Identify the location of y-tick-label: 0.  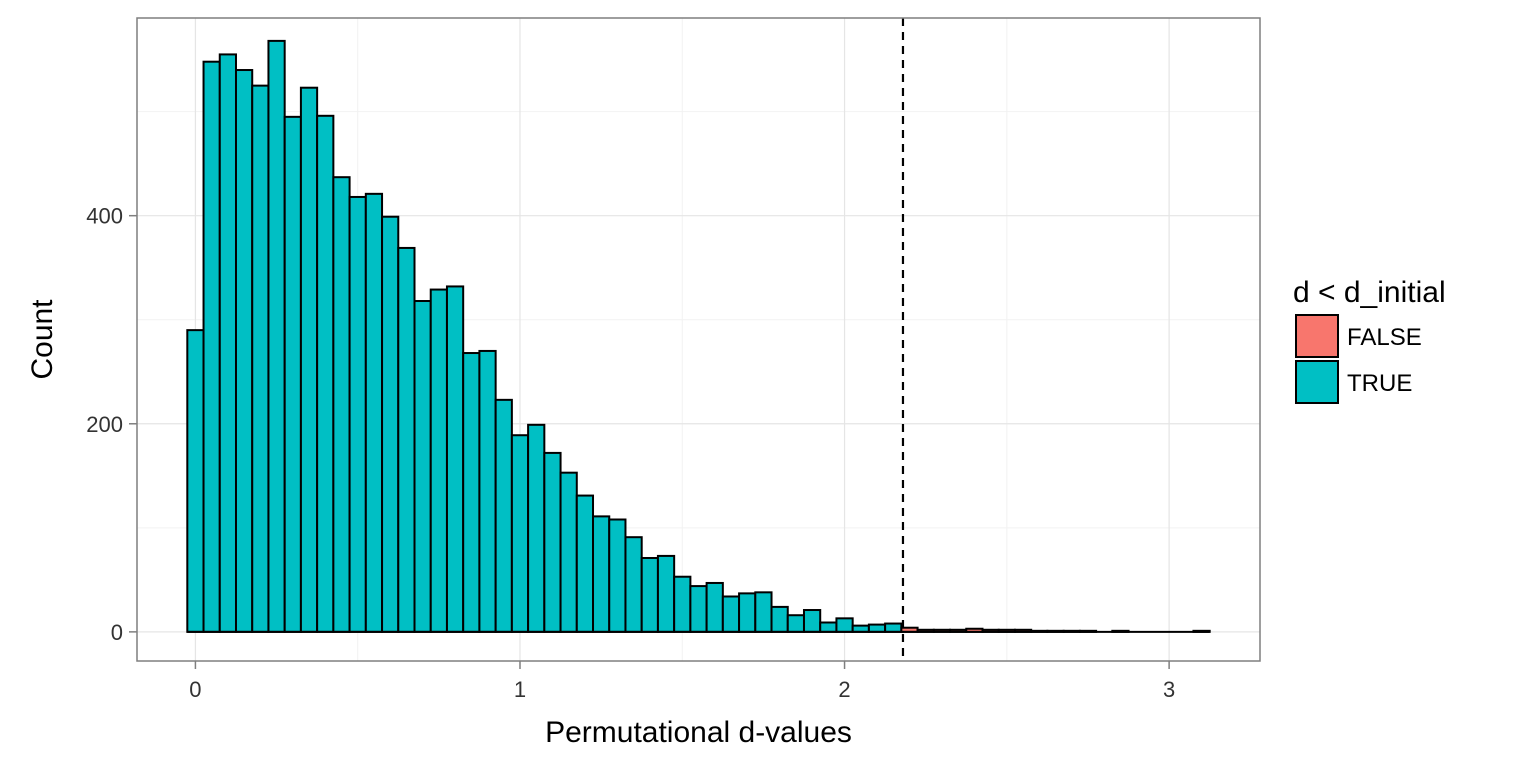
(117, 632).